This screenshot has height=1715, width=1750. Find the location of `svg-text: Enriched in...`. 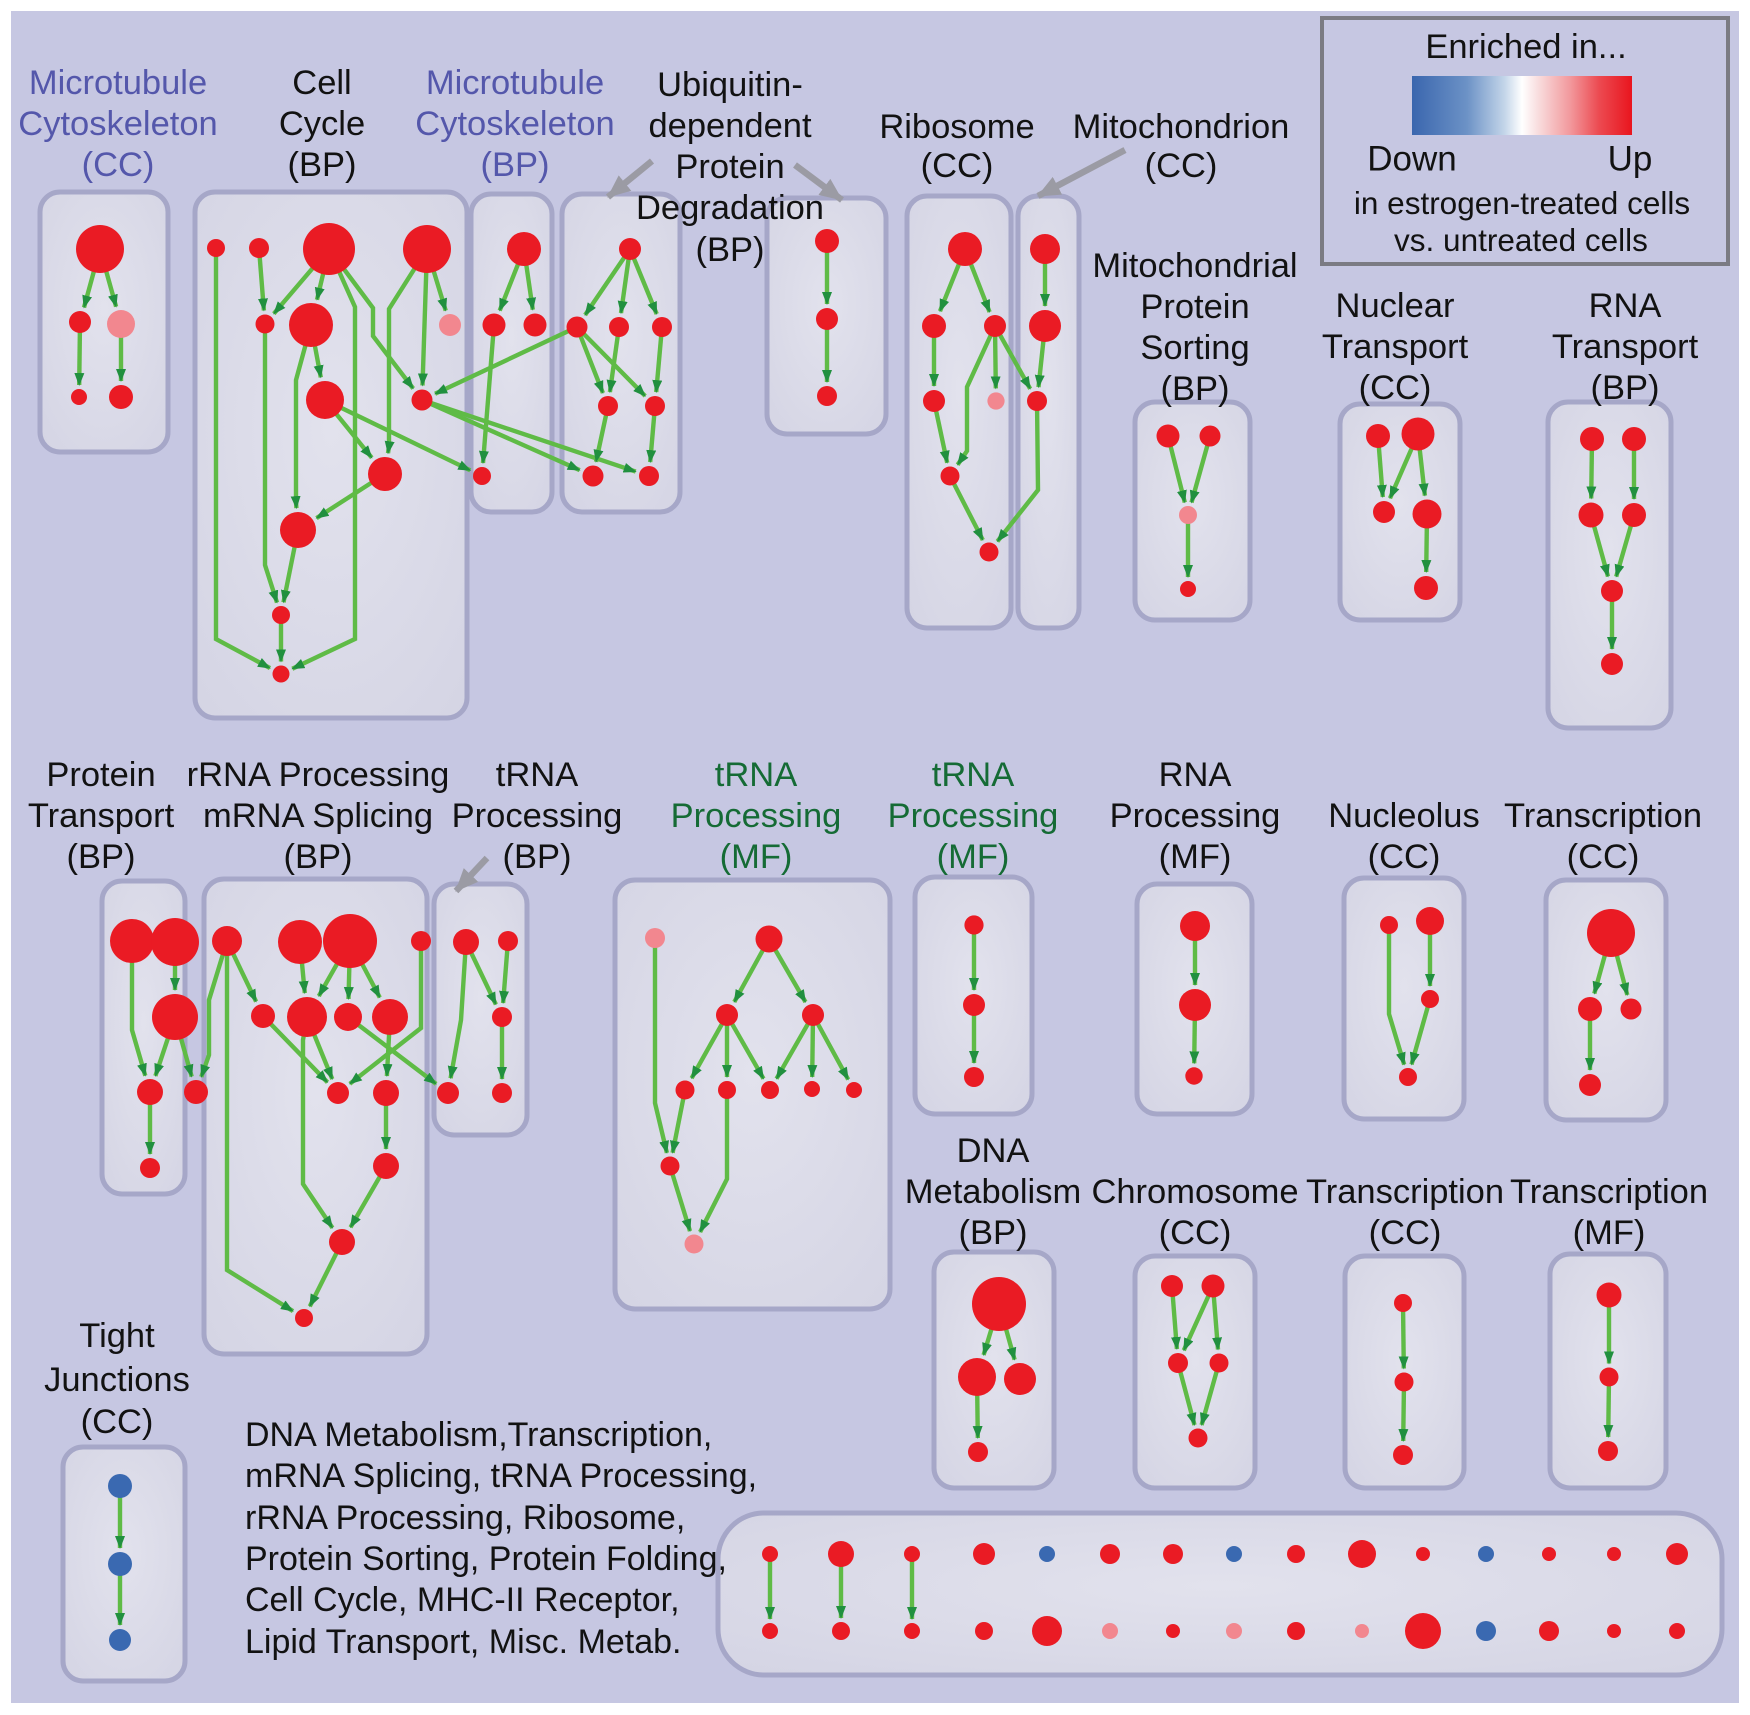

svg-text: Enriched in... is located at coordinates (1525, 47).